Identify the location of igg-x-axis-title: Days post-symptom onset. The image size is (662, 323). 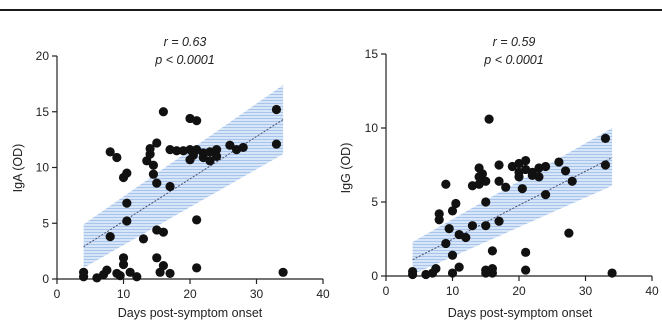
(520, 313).